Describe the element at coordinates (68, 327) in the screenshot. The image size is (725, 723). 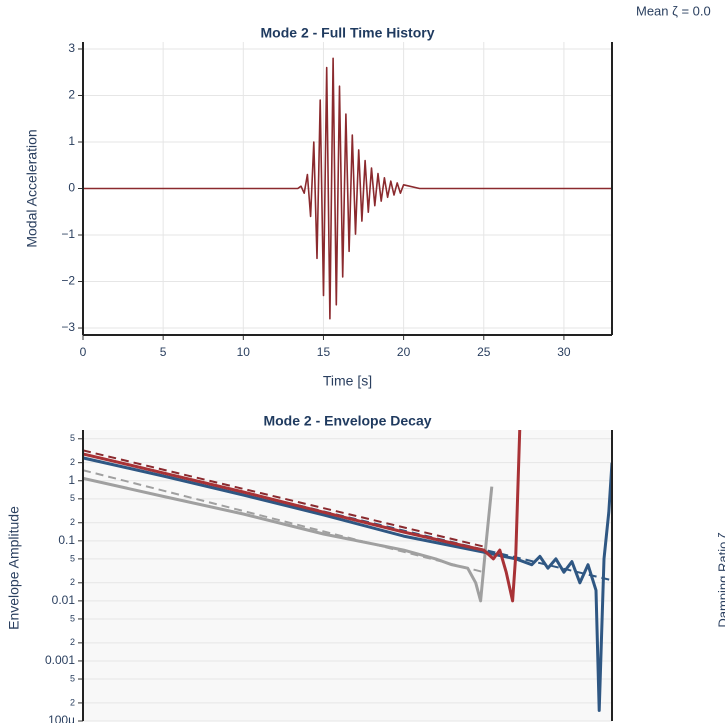
I see `y-tick-label: −3` at that location.